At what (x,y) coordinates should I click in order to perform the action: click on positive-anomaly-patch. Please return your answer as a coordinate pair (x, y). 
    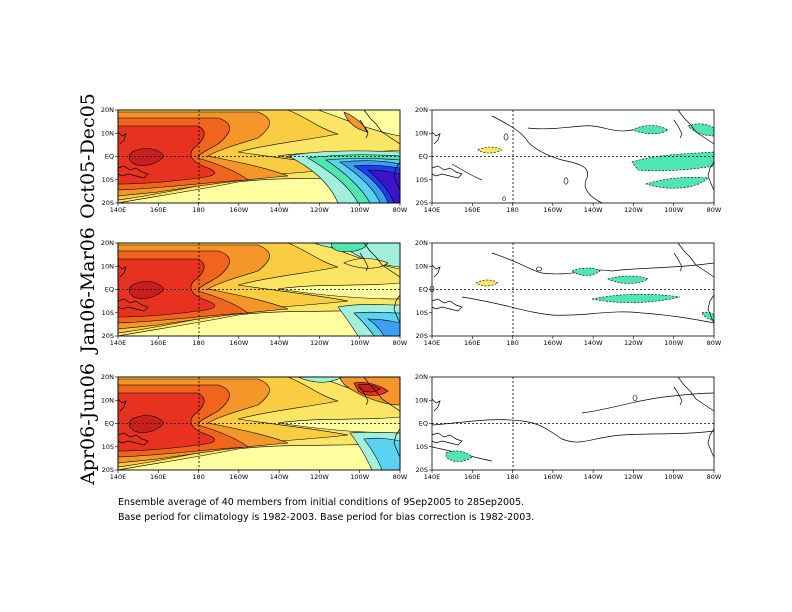
    Looking at the image, I should click on (490, 150).